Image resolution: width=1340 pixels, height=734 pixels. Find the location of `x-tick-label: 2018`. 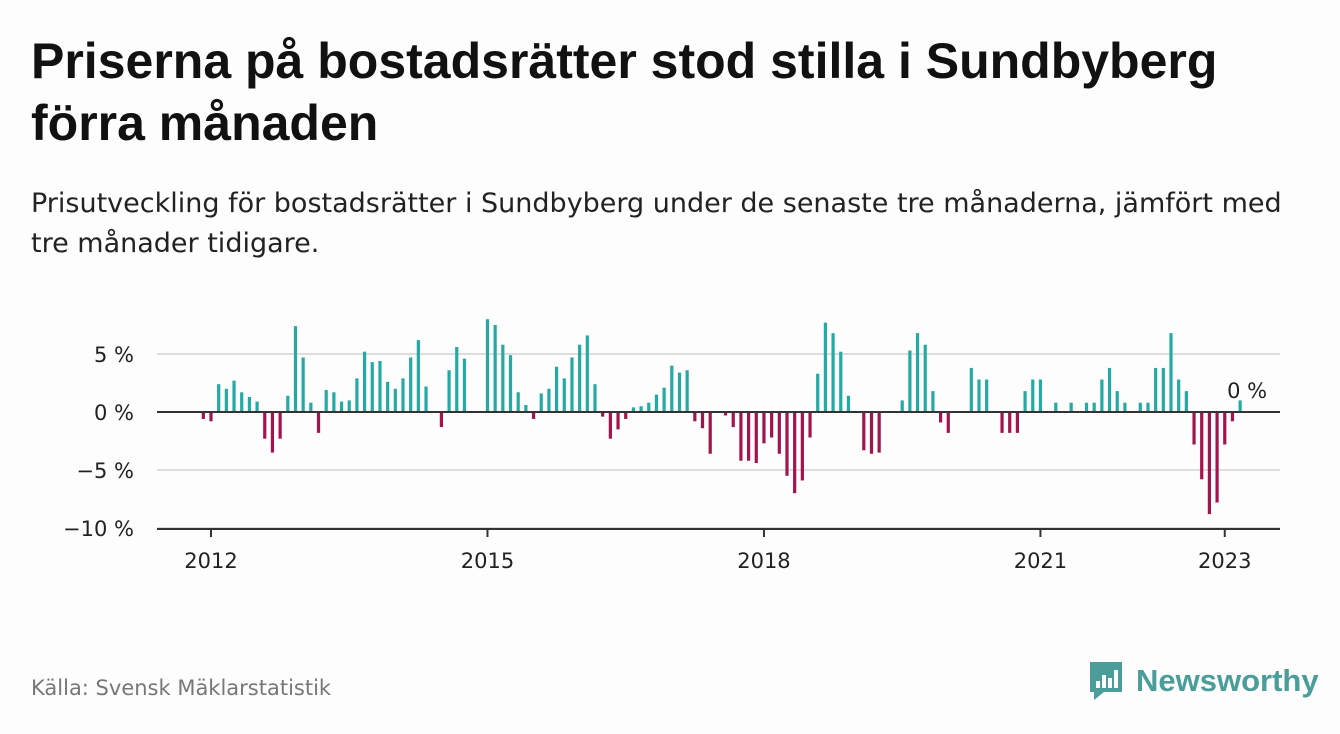

x-tick-label: 2018 is located at coordinates (763, 561).